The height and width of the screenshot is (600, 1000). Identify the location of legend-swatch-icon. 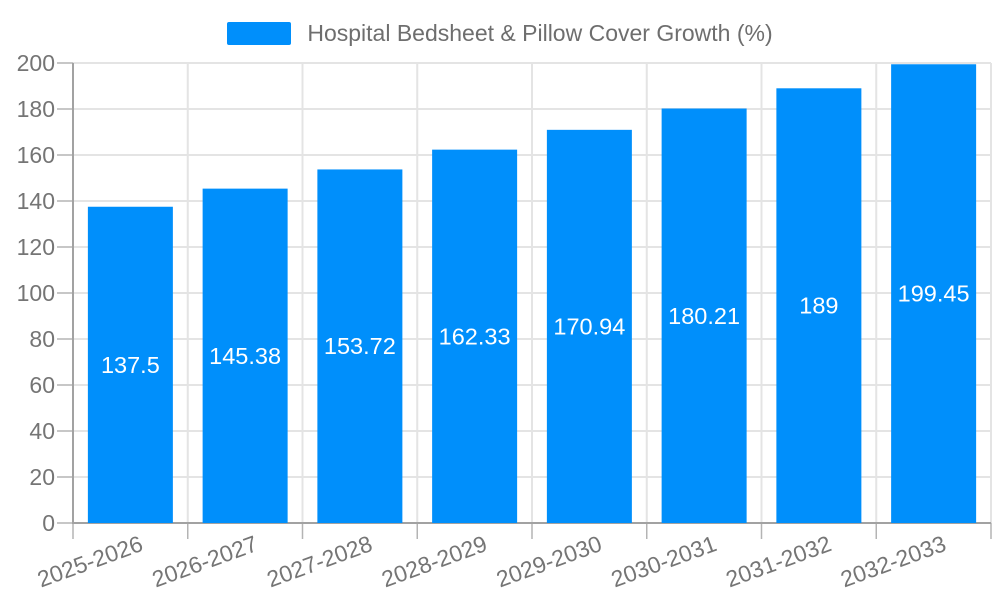
(259, 33).